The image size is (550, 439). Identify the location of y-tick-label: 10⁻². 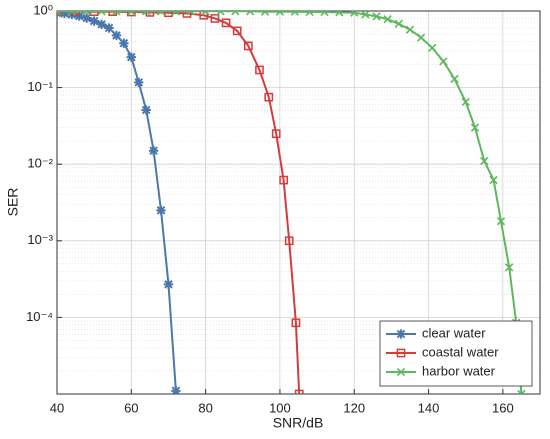
(40, 163).